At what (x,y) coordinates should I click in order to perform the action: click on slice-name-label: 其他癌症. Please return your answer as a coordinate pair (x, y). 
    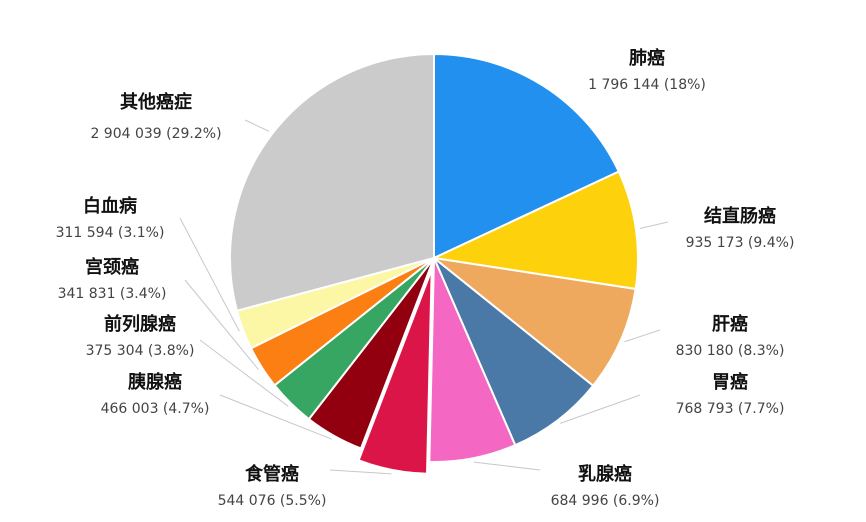
    Looking at the image, I should click on (156, 102).